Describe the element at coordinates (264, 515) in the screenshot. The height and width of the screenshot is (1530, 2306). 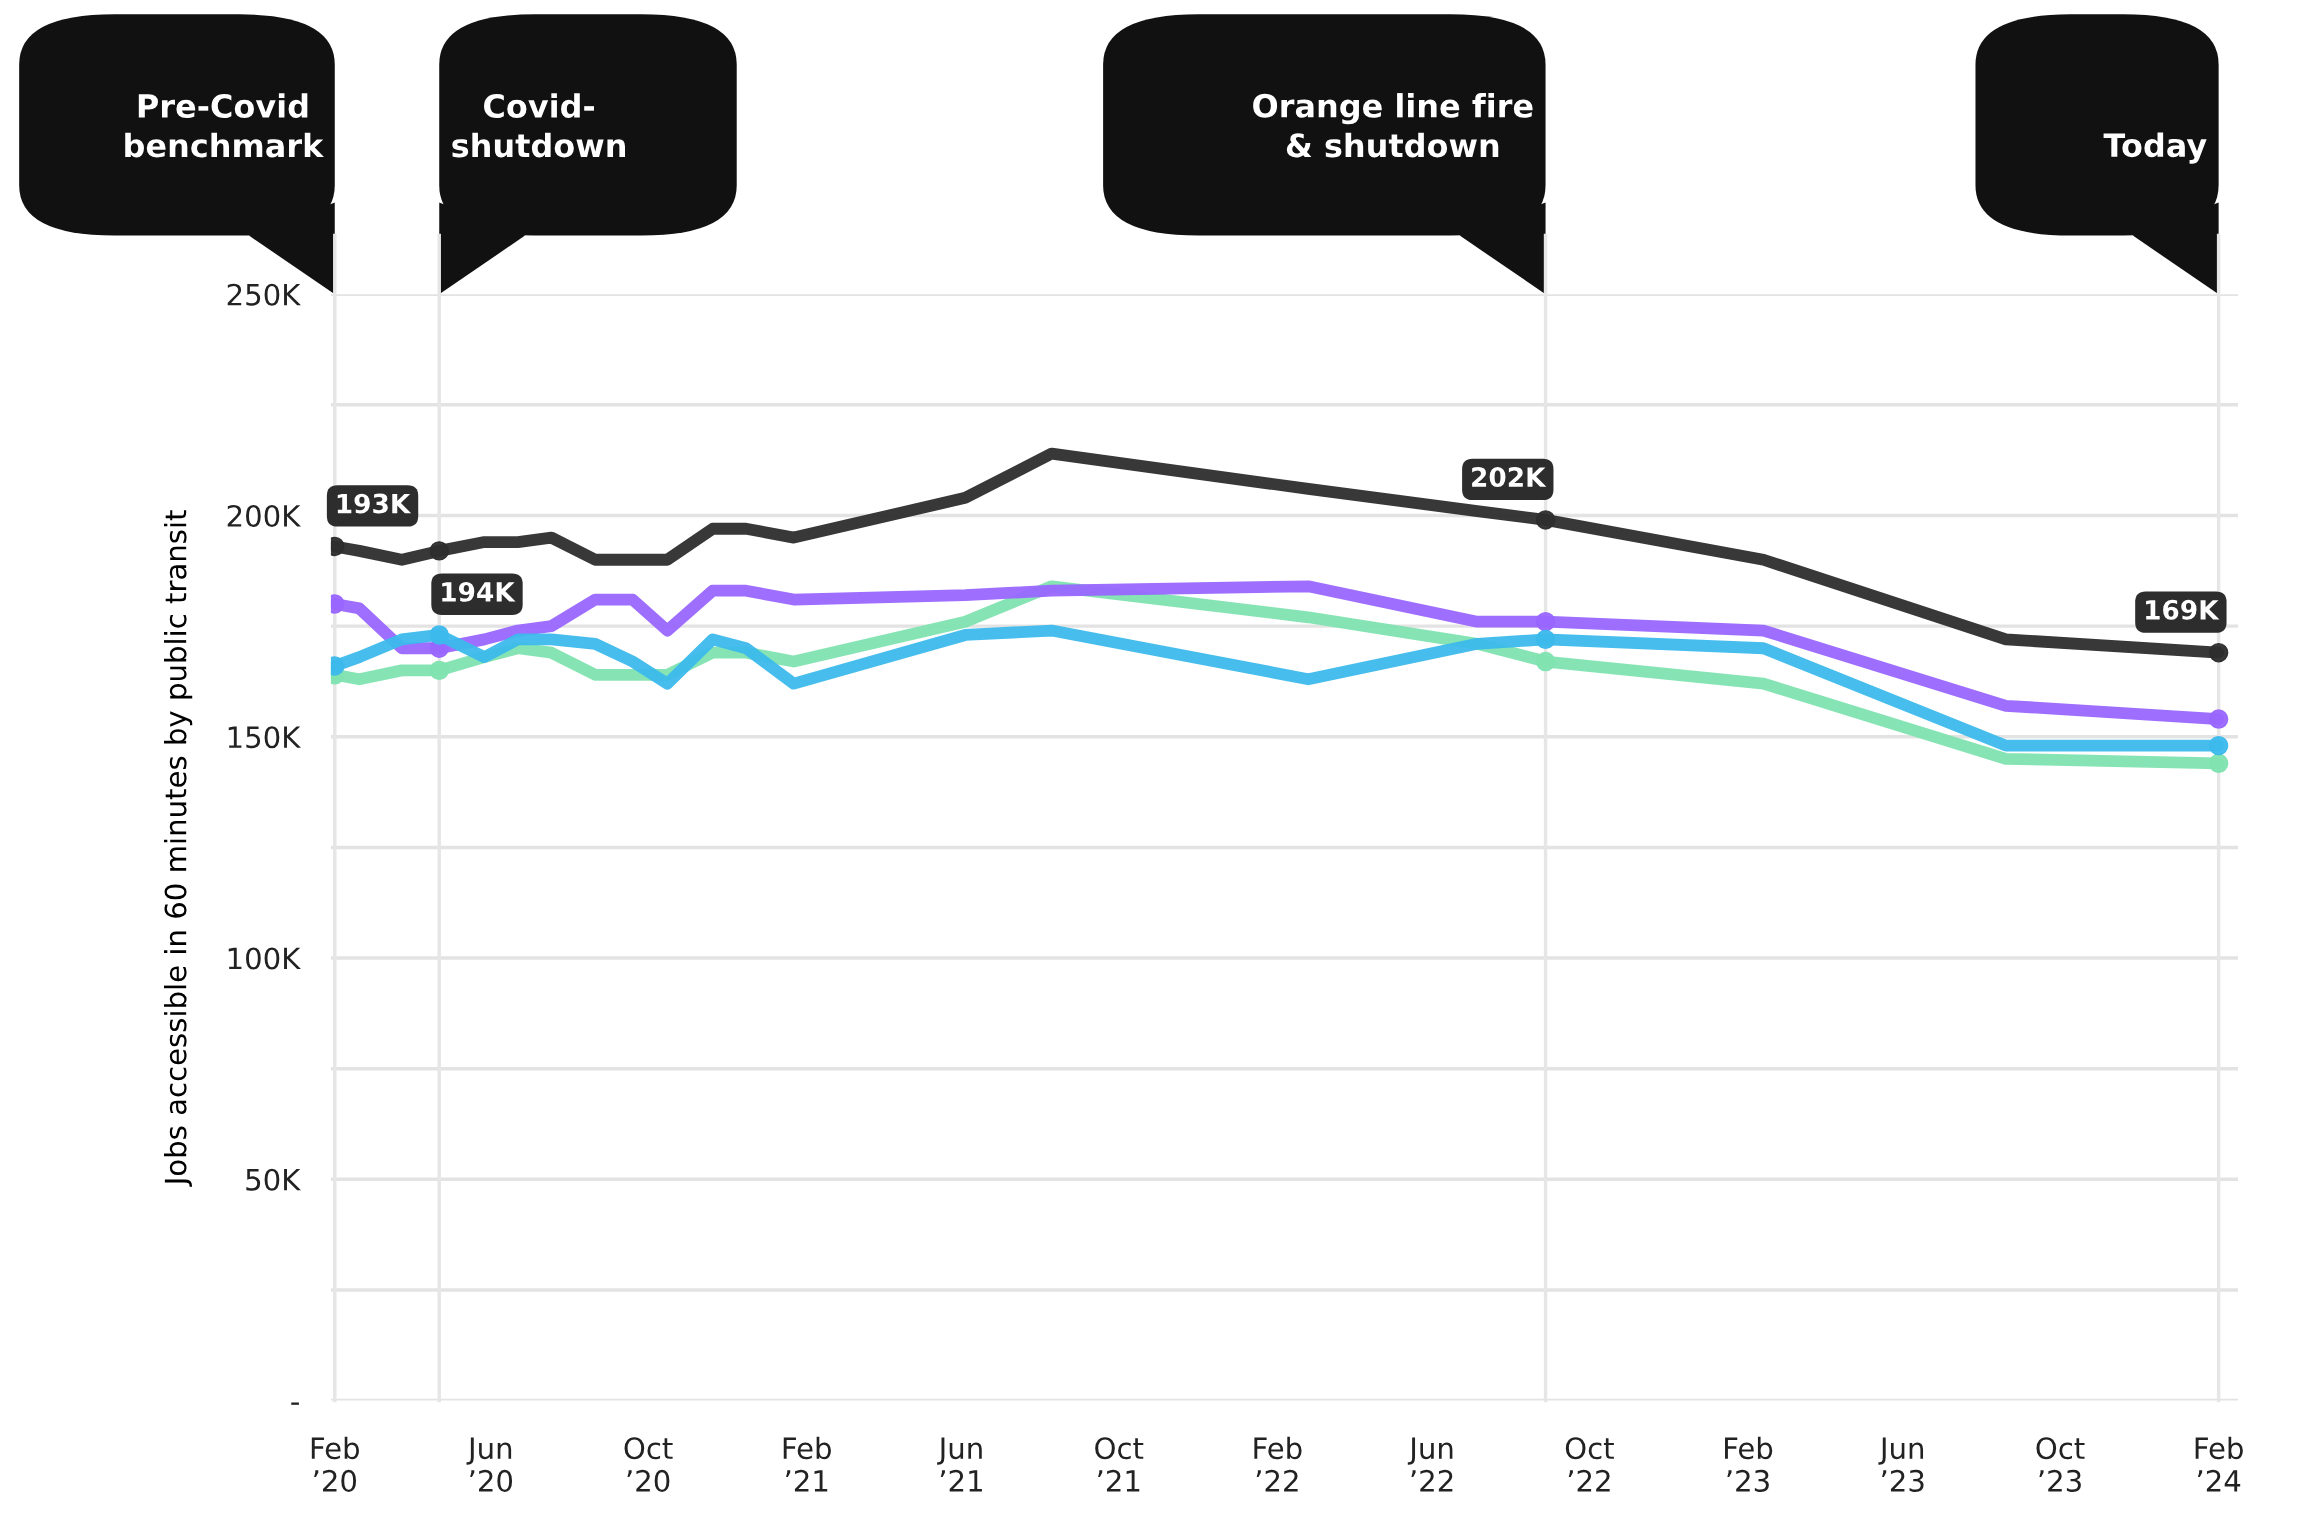
I see `y-tick-label: 200K` at that location.